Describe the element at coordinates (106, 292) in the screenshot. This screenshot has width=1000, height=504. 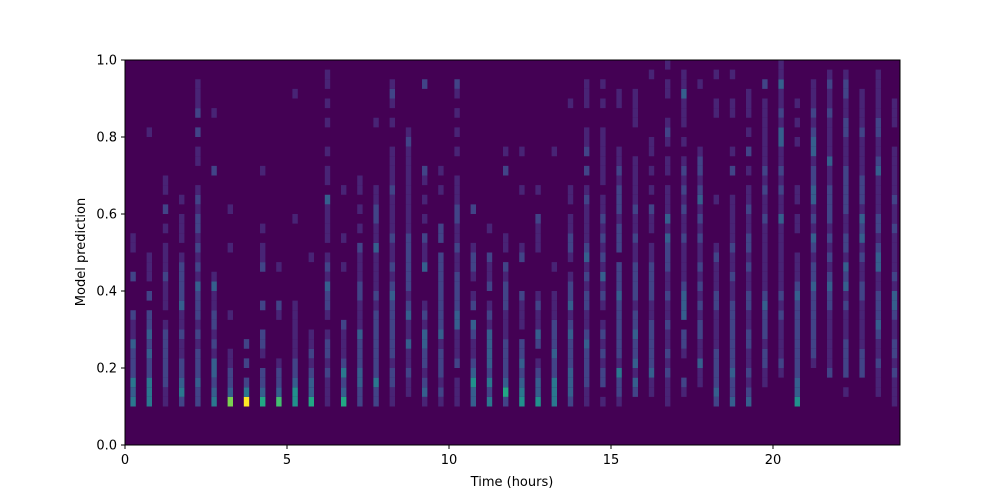
I see `y-tick-label: 0.4` at that location.